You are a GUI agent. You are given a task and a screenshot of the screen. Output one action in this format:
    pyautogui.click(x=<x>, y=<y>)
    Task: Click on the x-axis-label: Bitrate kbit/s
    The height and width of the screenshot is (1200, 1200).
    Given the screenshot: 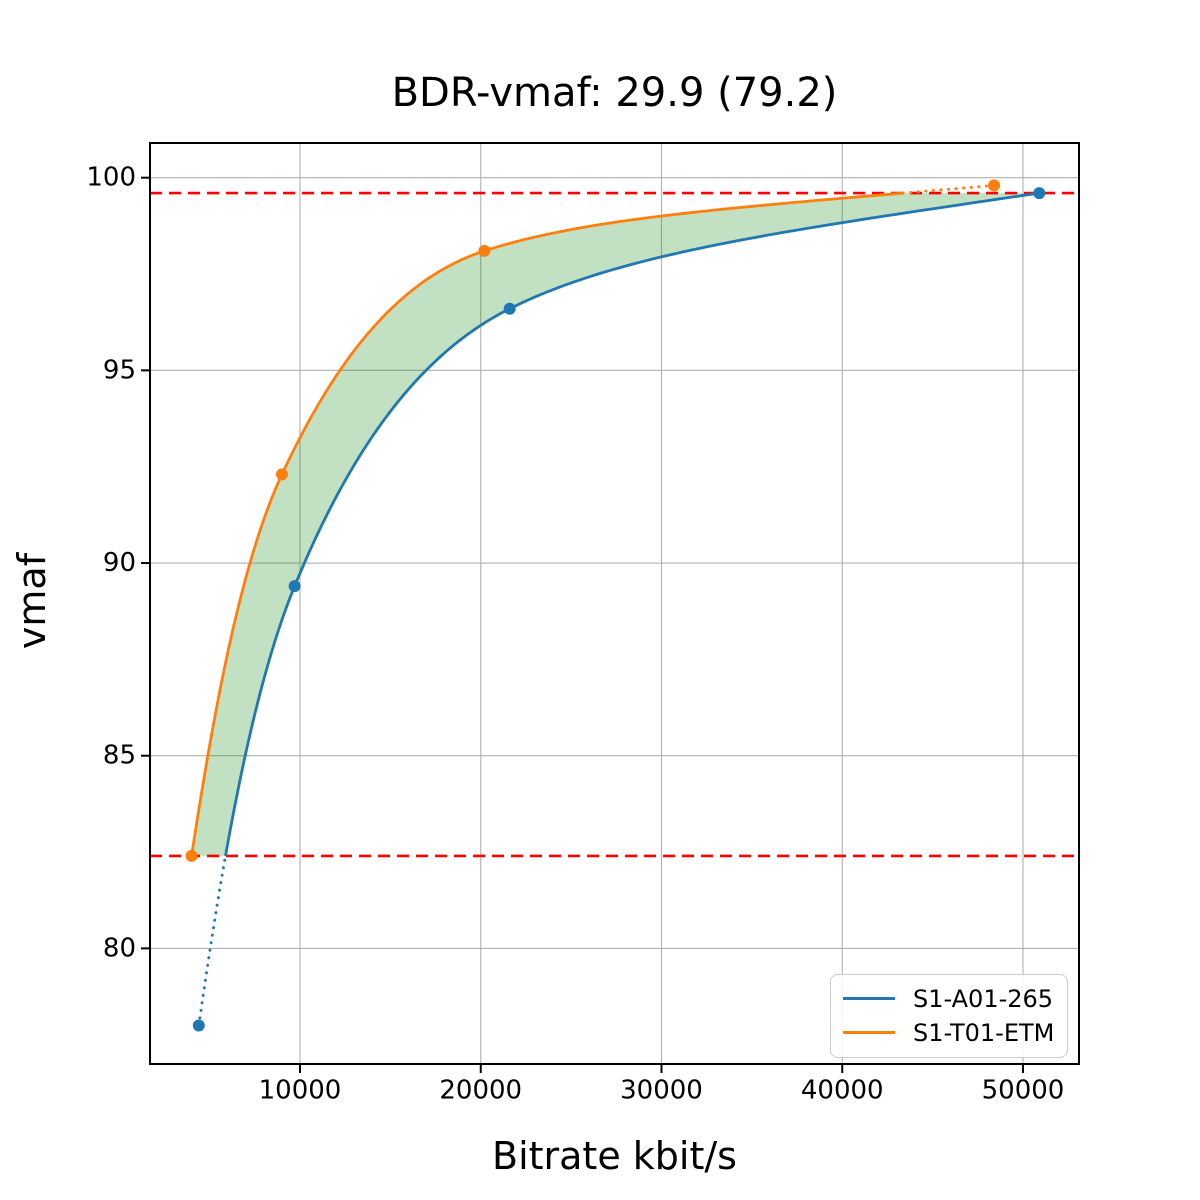 What is the action you would take?
    pyautogui.click(x=614, y=1156)
    